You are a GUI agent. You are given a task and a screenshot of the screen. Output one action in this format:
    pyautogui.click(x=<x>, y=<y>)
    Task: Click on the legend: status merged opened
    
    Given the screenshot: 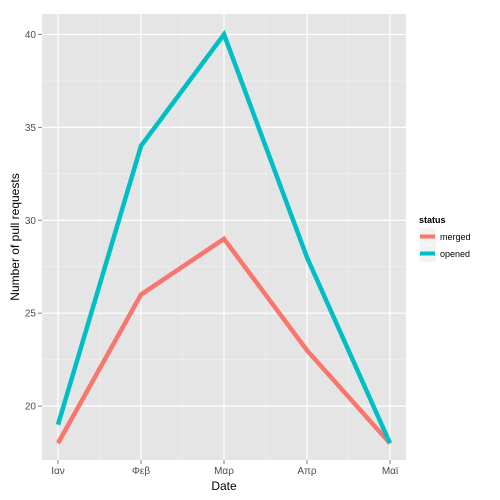 What is the action you would take?
    pyautogui.click(x=444, y=239)
    